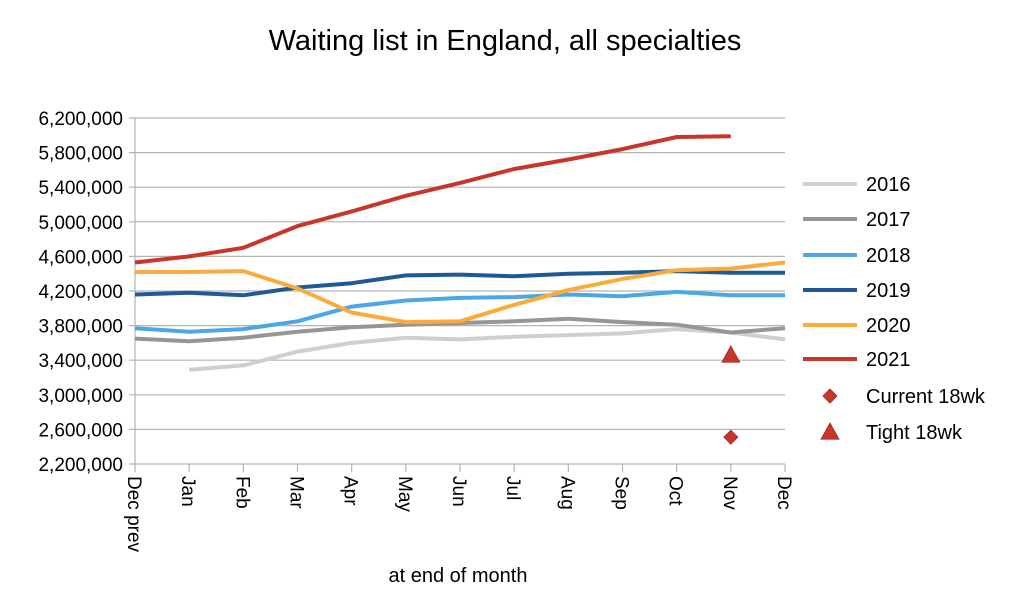 This screenshot has width=1024, height=610. What do you see at coordinates (888, 256) in the screenshot?
I see `legend-label-2018: 2018` at bounding box center [888, 256].